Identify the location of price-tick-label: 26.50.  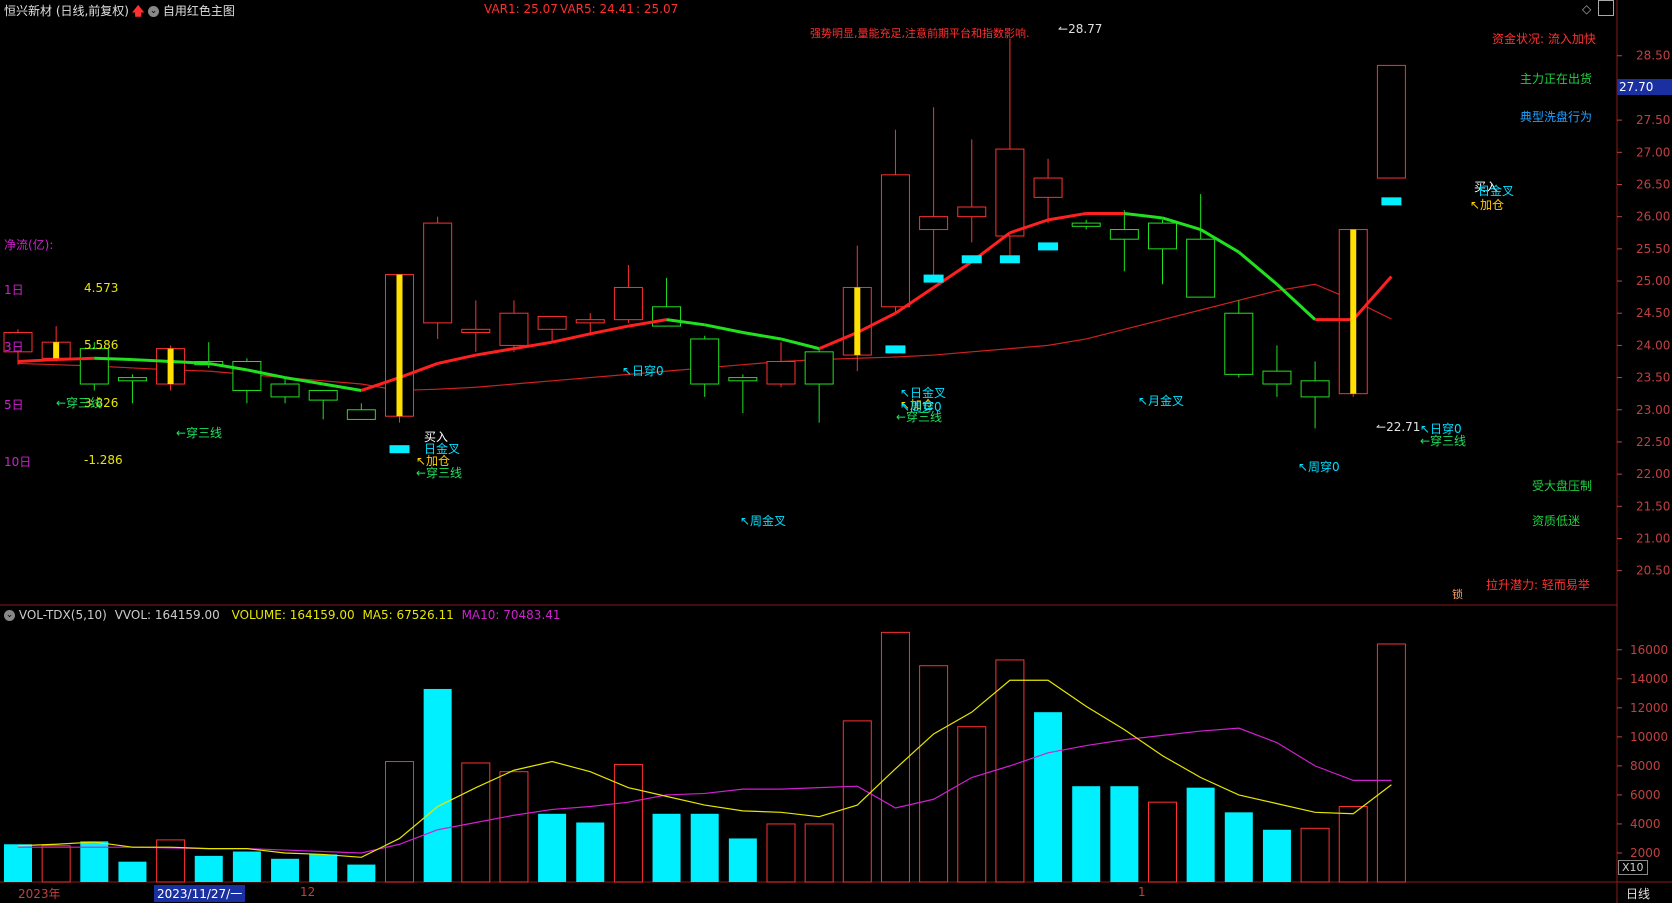
(1653, 184).